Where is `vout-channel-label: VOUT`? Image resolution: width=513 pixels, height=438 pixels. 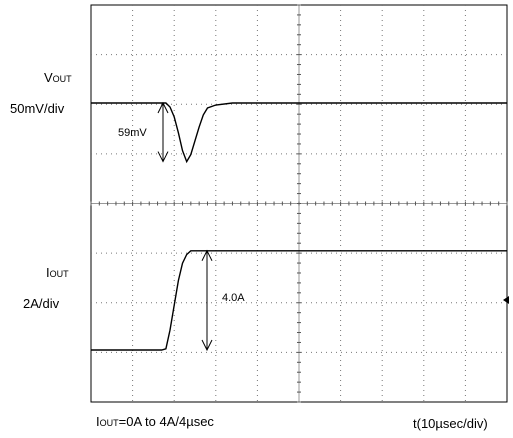 vout-channel-label: VOUT is located at coordinates (58, 77).